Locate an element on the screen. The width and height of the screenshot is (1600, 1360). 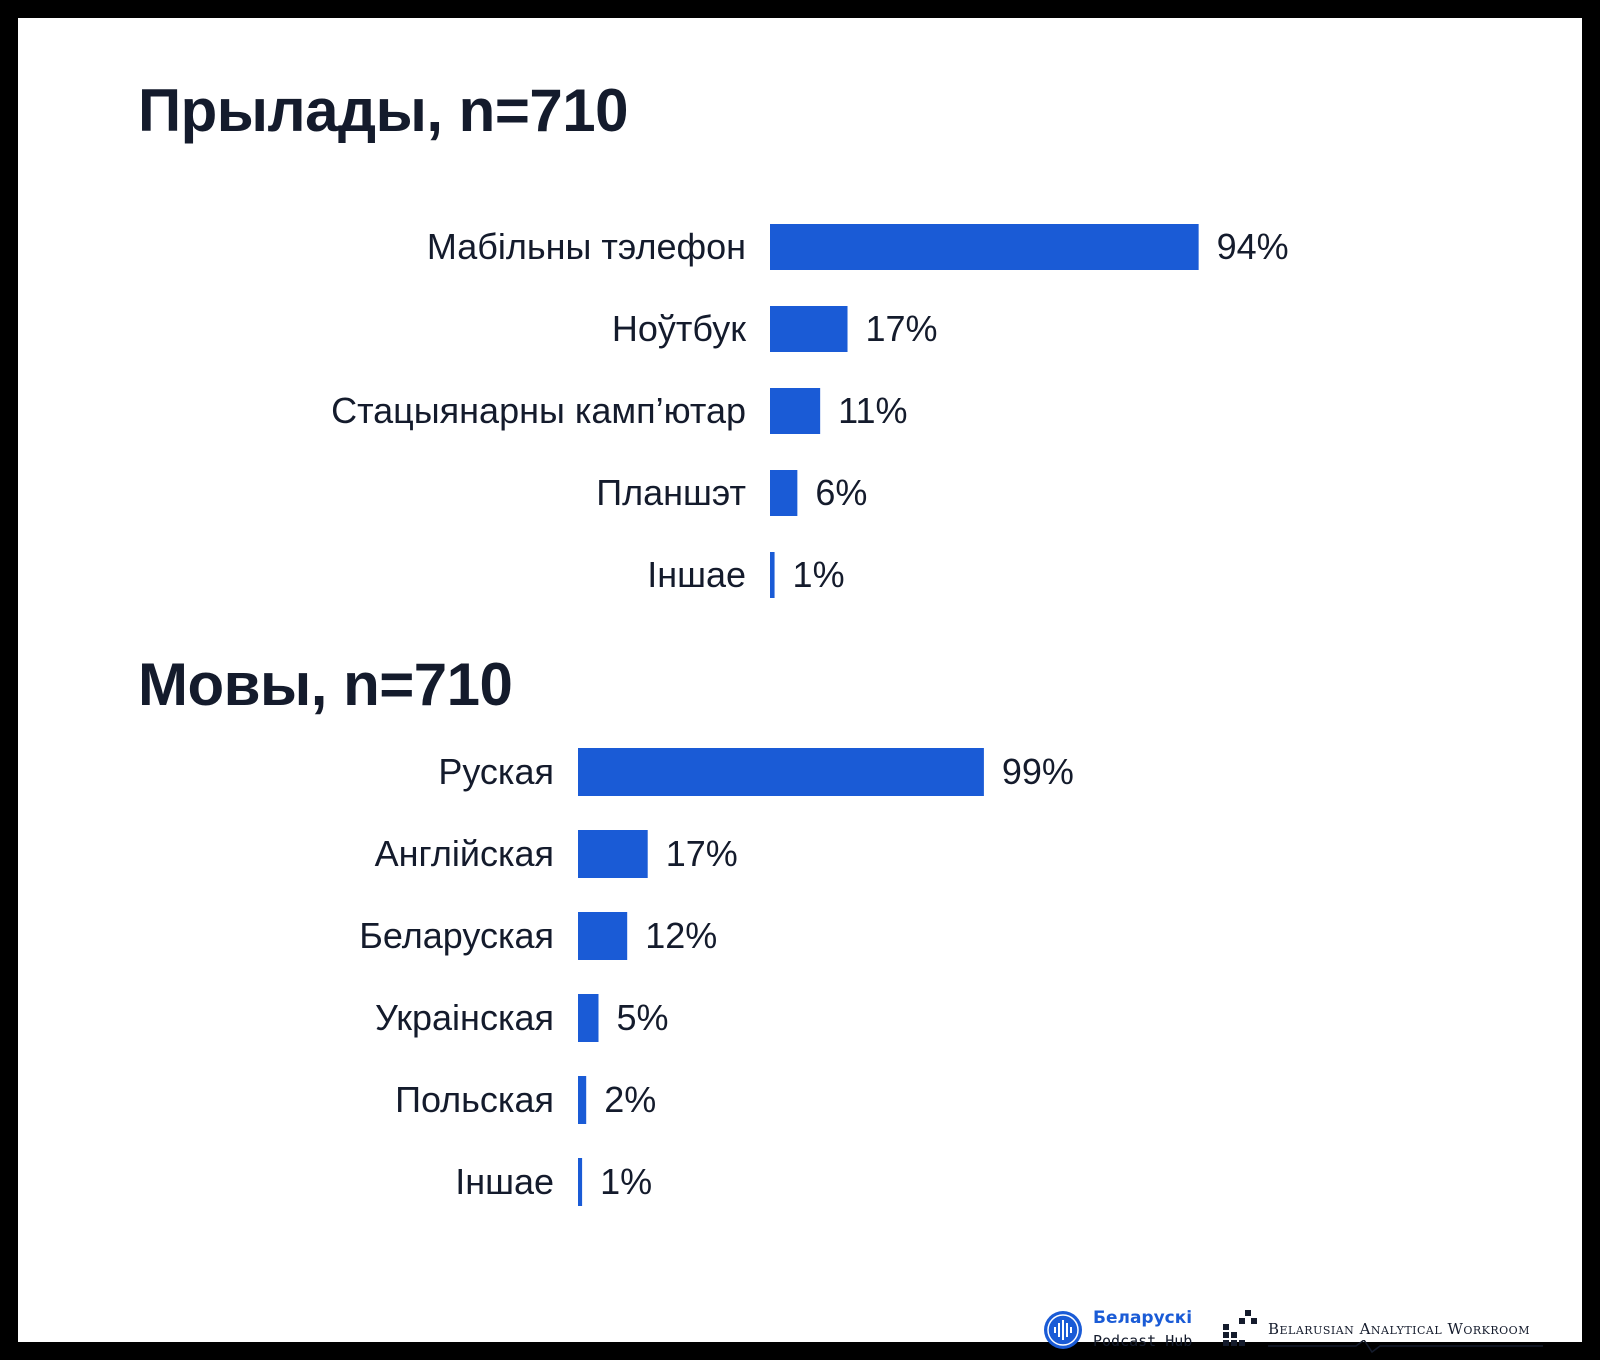
microphone-waveform-icon is located at coordinates (1063, 1330).